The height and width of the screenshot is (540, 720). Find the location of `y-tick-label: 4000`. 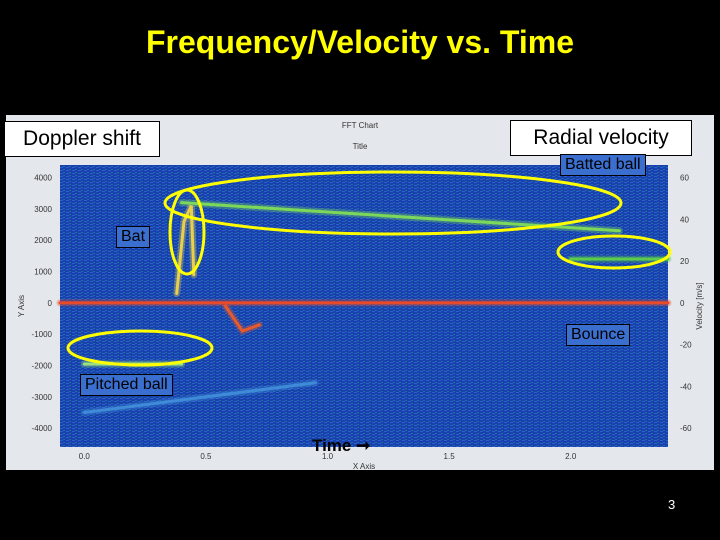

y-tick-label: 4000 is located at coordinates (43, 178).